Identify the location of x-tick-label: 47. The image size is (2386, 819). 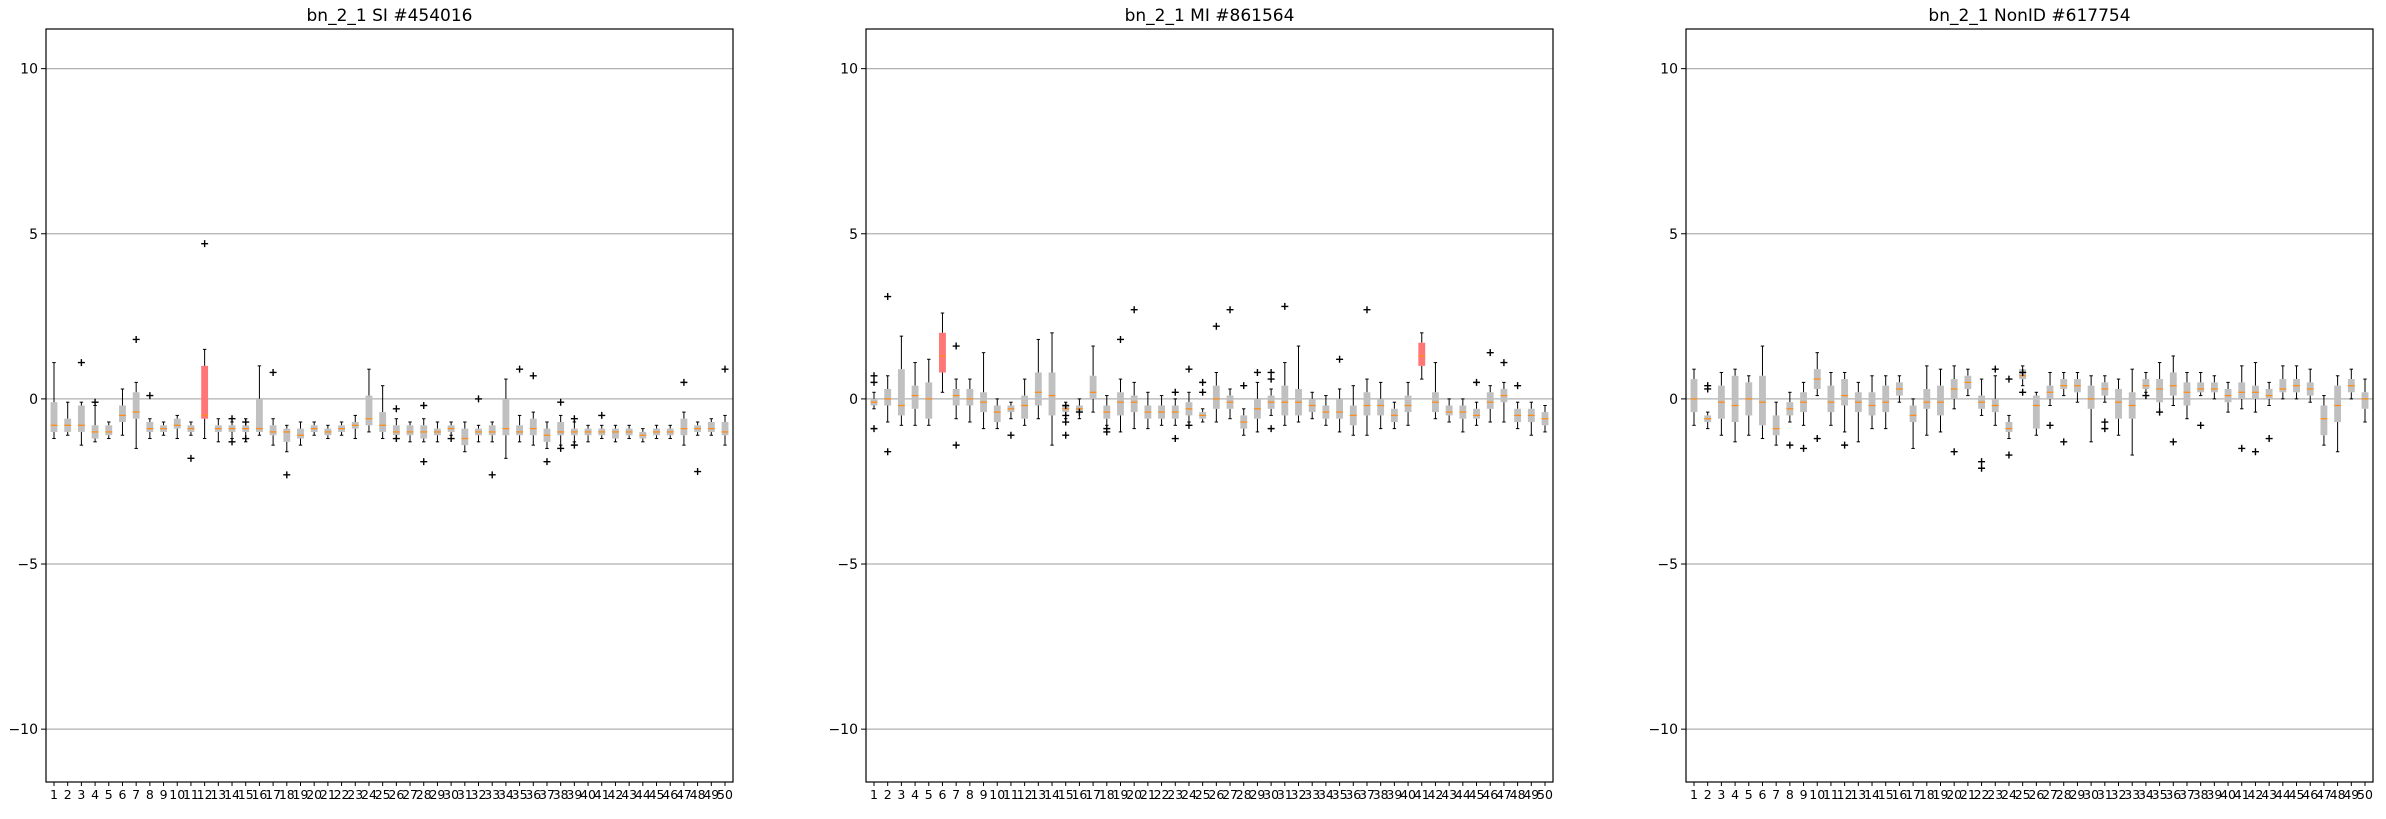
(684, 794).